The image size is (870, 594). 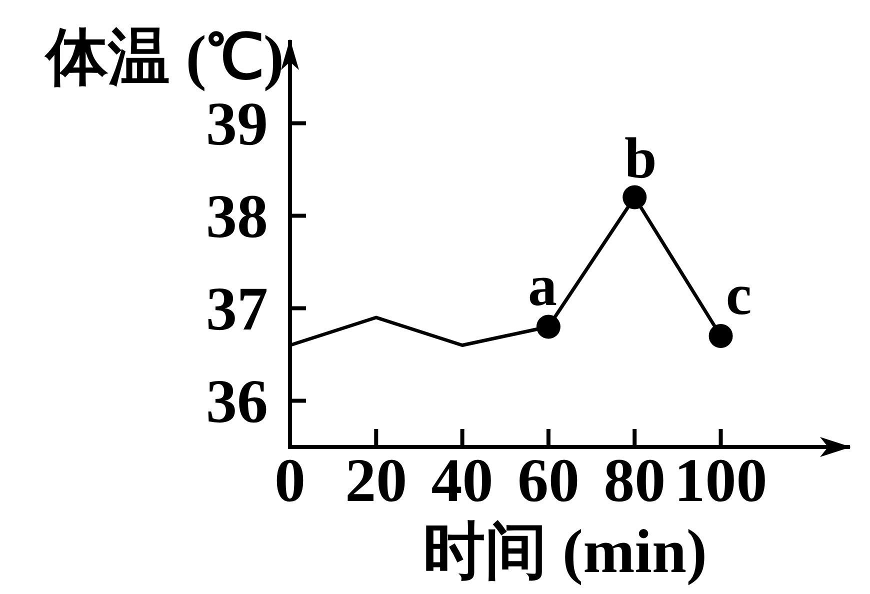 I want to click on x-axis-title: 时间 (min), so click(x=565, y=552).